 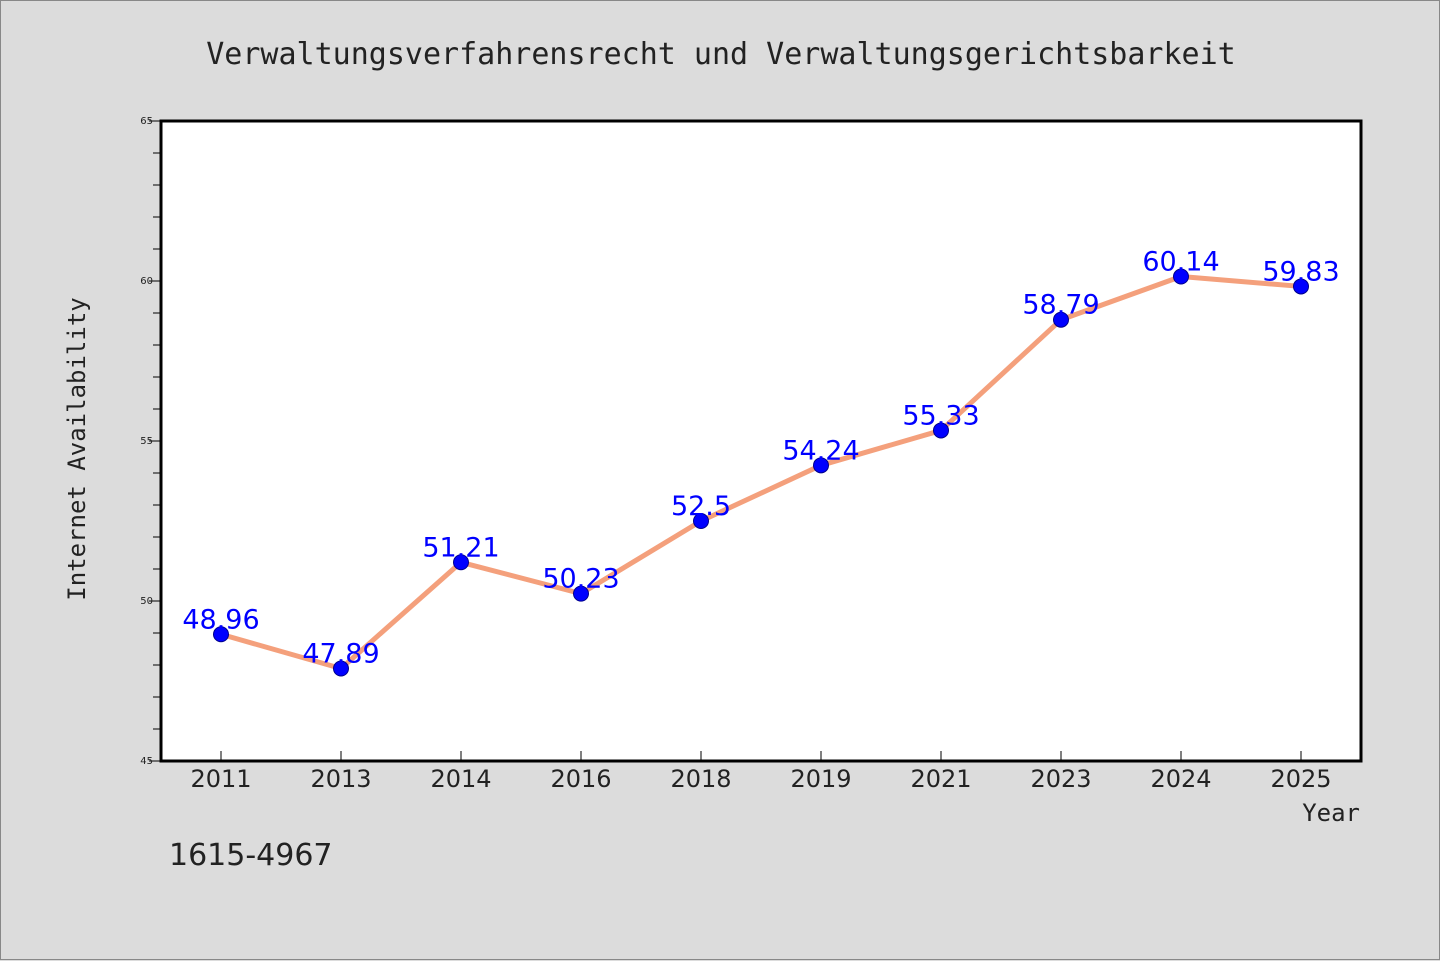 What do you see at coordinates (340, 654) in the screenshot?
I see `data-label: 47.89` at bounding box center [340, 654].